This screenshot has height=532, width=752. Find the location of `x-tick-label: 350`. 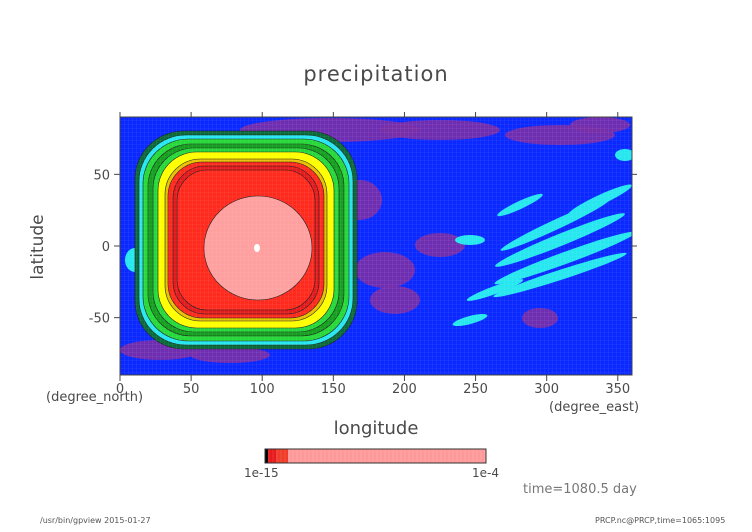

x-tick-label: 350 is located at coordinates (617, 389).